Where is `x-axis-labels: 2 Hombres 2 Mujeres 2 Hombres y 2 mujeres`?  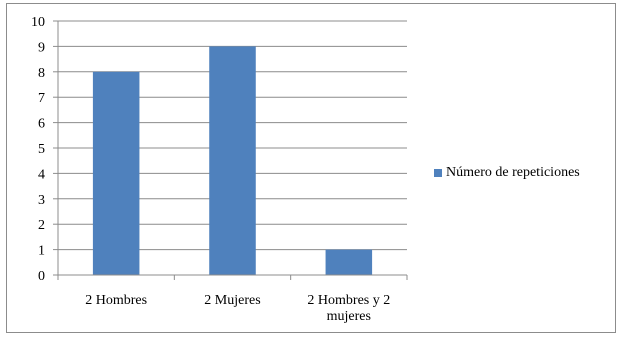 x-axis-labels: 2 Hombres 2 Mujeres 2 Hombres y 2 mujeres is located at coordinates (237, 308).